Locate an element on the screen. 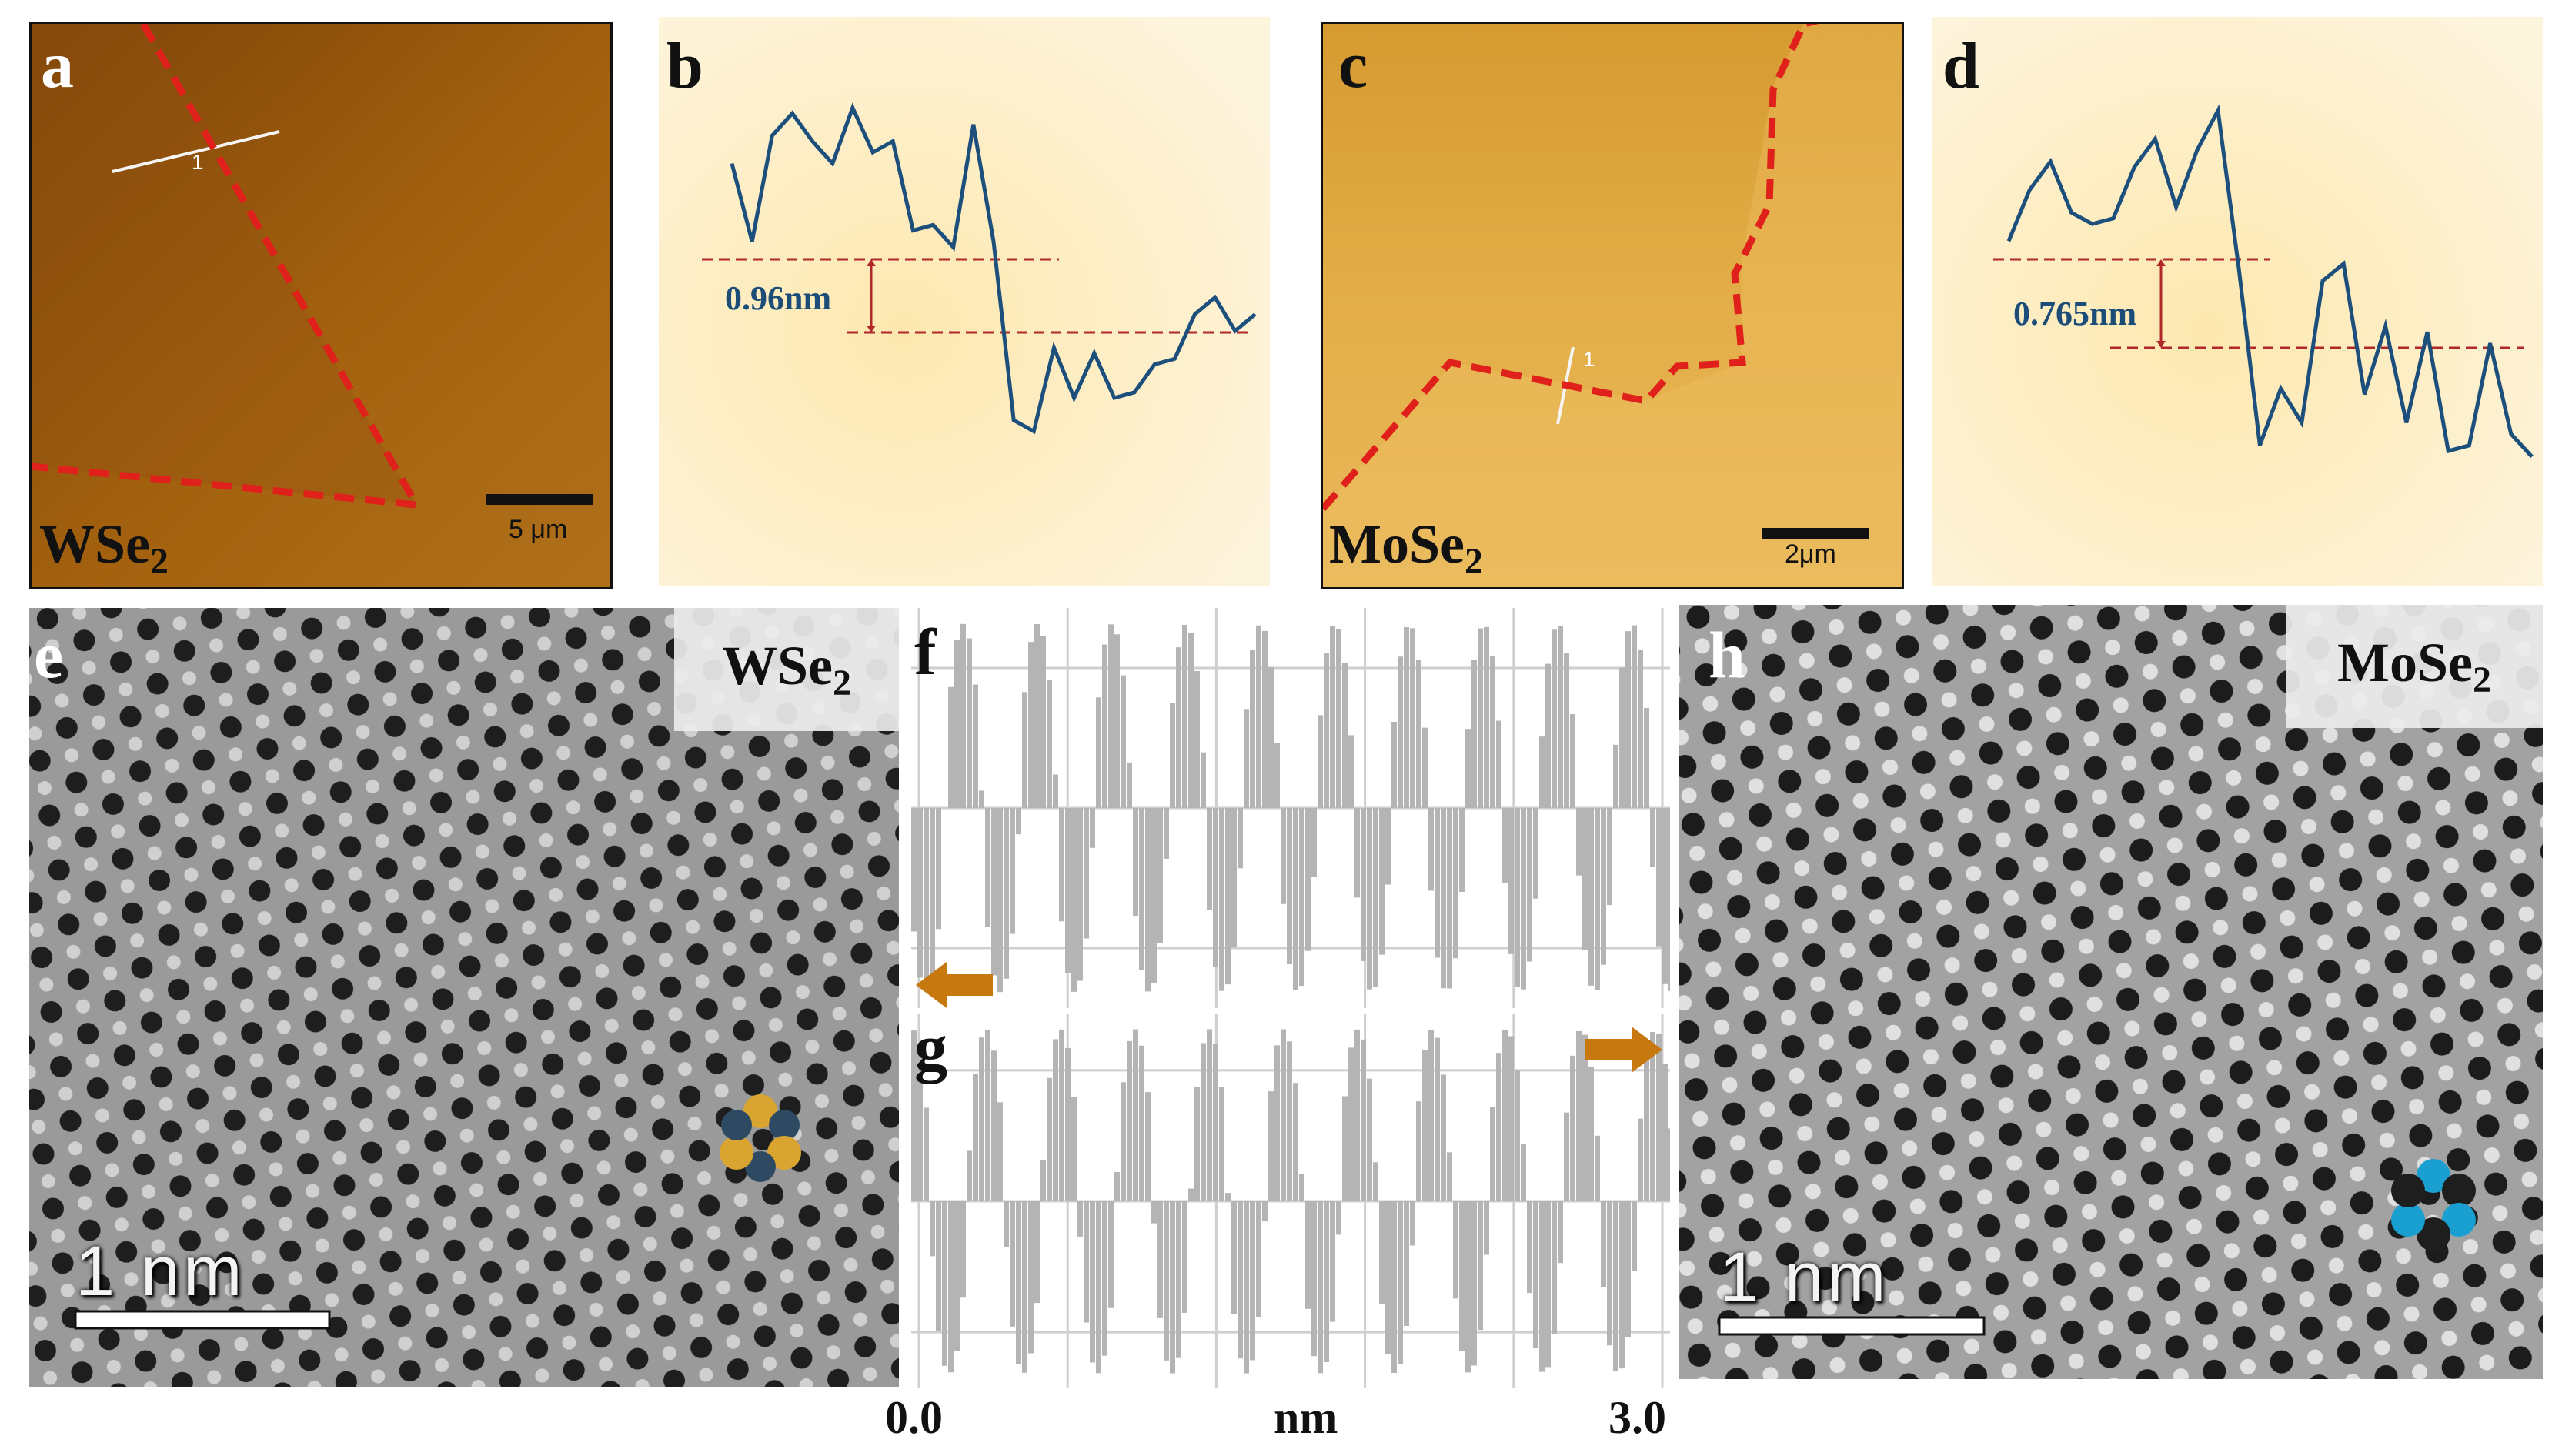 The image size is (2562, 1456). intensity-chart-g is located at coordinates (1290, 1201).